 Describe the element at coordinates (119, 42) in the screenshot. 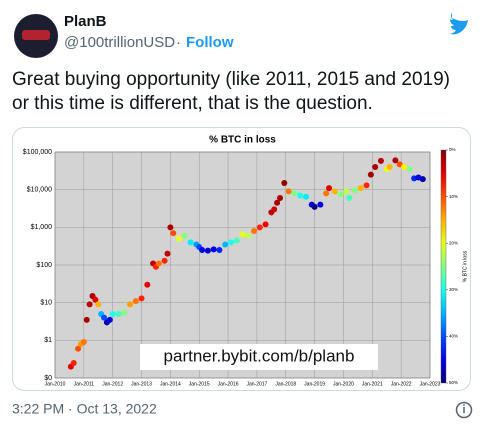

I see `handle: @100trillionUSD` at that location.